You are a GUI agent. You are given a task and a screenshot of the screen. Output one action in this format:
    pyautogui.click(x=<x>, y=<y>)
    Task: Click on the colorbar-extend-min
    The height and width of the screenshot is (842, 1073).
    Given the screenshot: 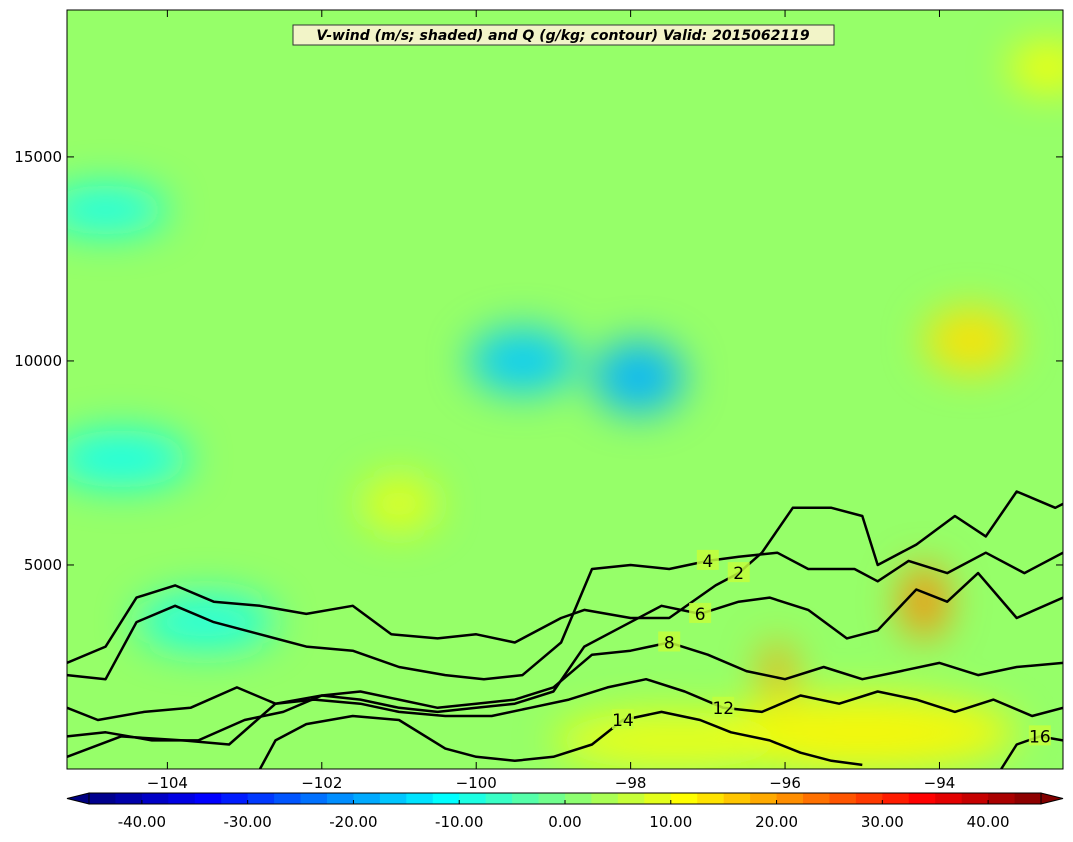 What is the action you would take?
    pyautogui.click(x=78, y=798)
    